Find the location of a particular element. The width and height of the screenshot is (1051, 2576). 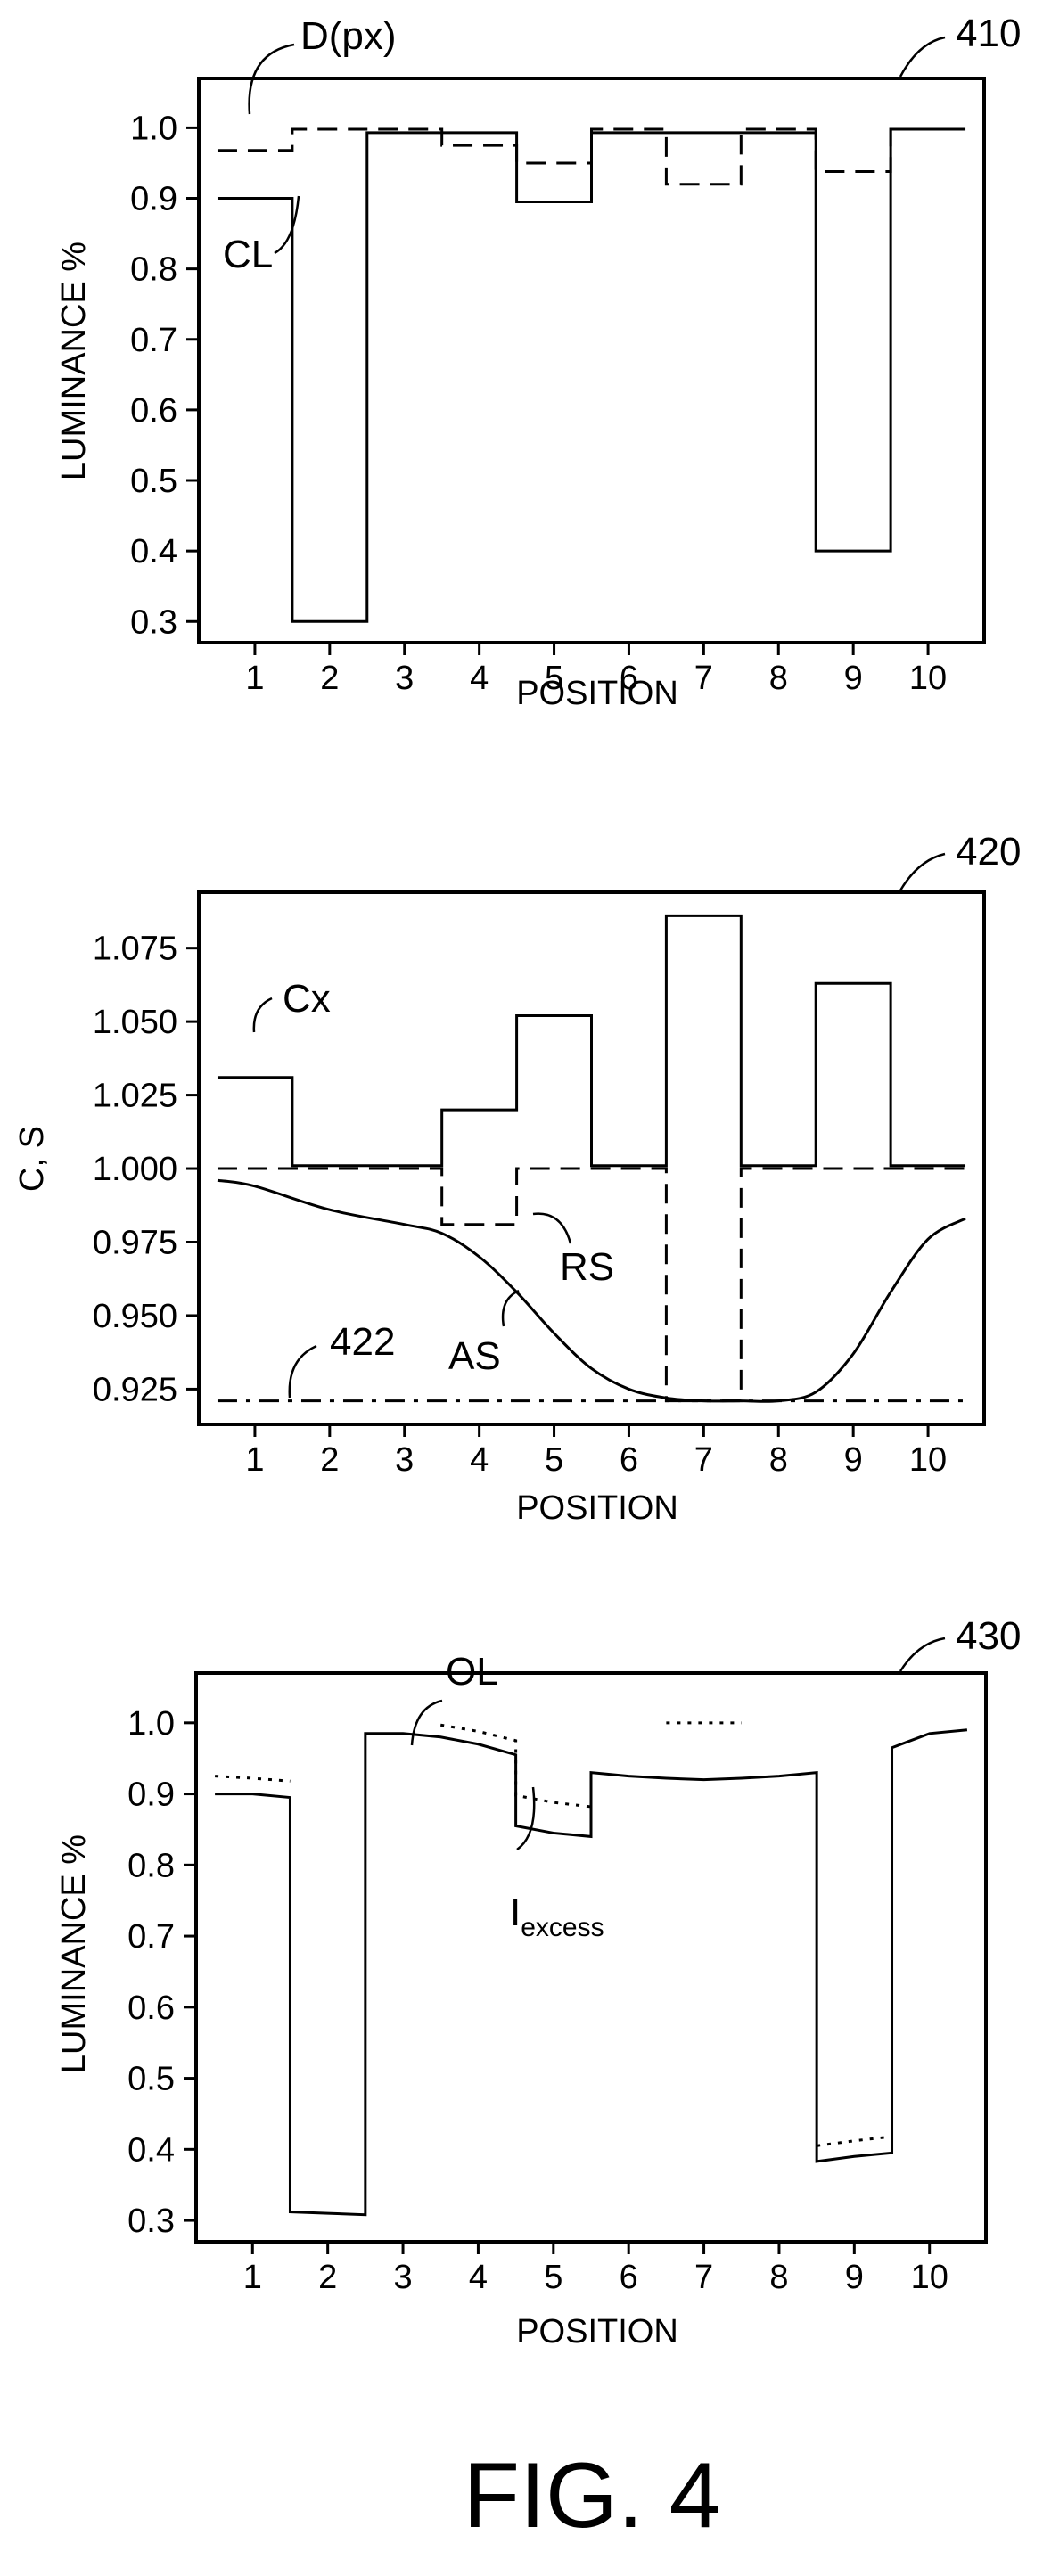

panel-430-x-axis-label: POSITION is located at coordinates (597, 2332).